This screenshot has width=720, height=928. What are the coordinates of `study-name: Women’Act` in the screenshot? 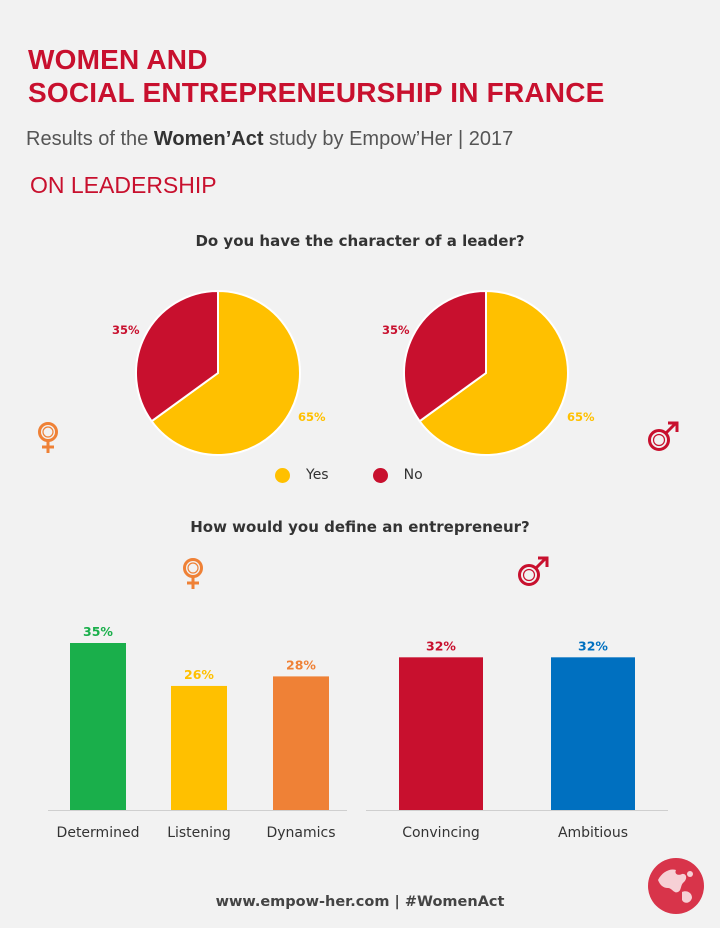 It's located at (208, 139).